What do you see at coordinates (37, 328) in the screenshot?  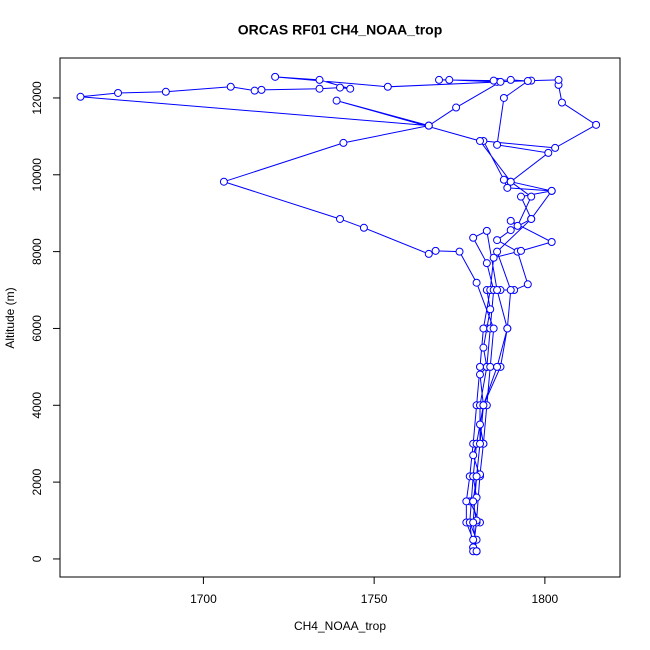 I see `y-tick-label: 6000` at bounding box center [37, 328].